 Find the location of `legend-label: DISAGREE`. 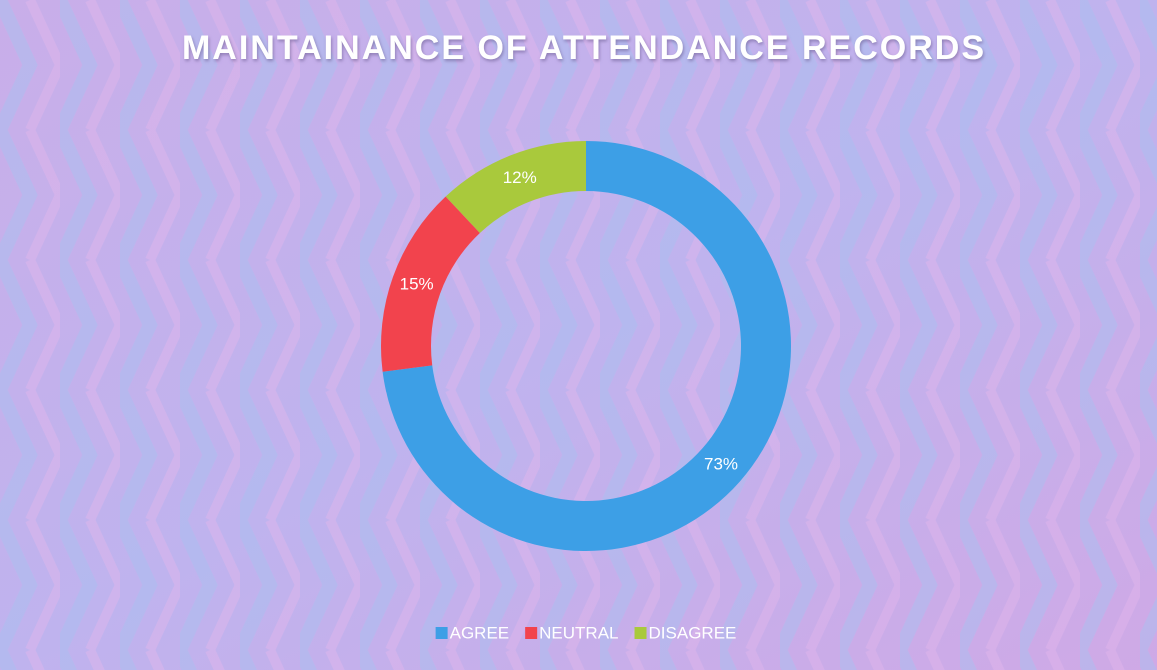

legend-label: DISAGREE is located at coordinates (693, 632).